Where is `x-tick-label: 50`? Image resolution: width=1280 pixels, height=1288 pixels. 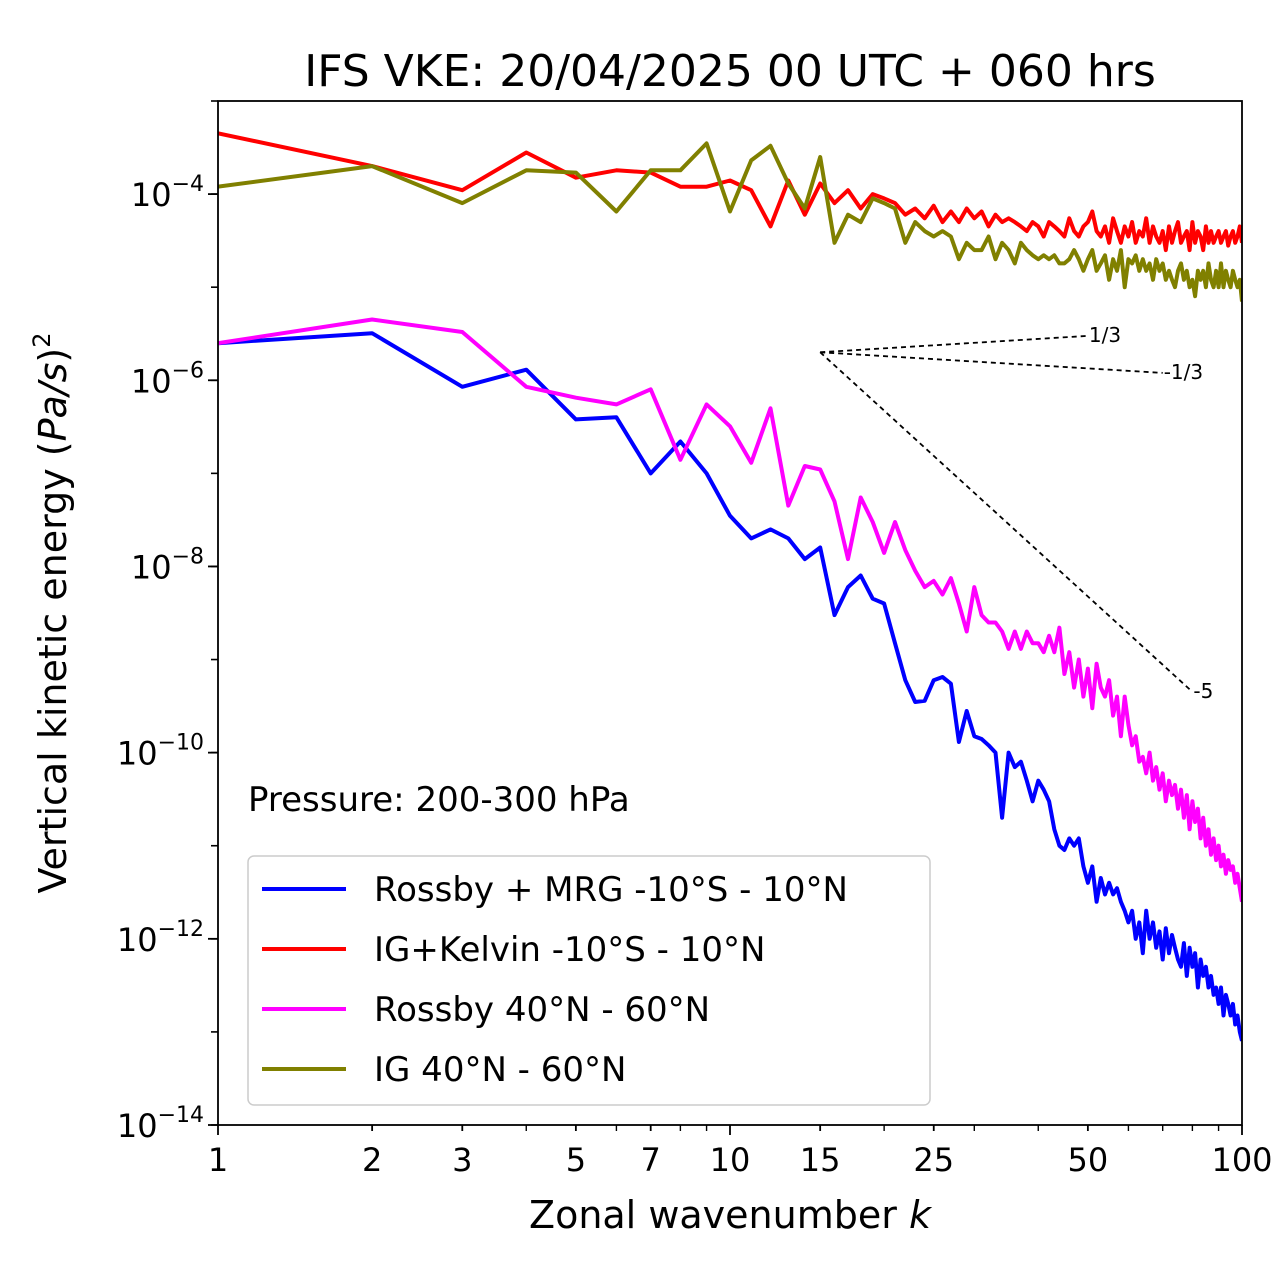 x-tick-label: 50 is located at coordinates (1088, 1160).